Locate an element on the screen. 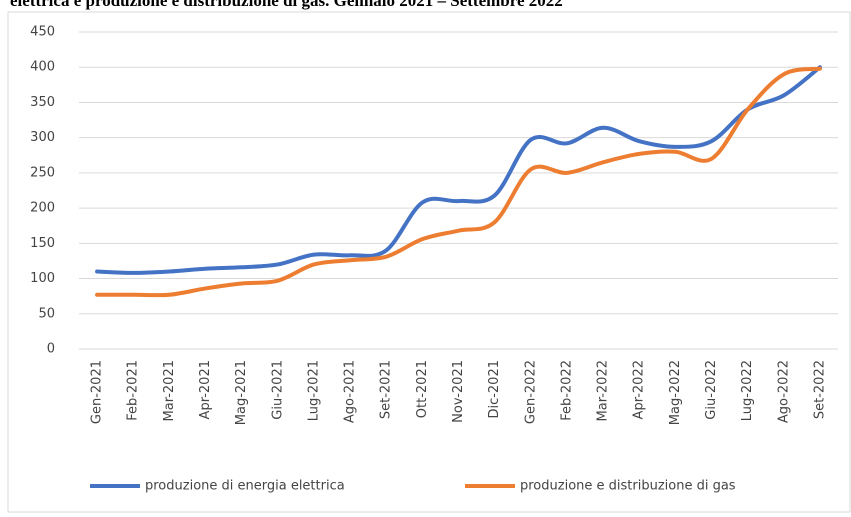 The width and height of the screenshot is (851, 517). legend-label: produzione e distribuzione di gas is located at coordinates (628, 486).